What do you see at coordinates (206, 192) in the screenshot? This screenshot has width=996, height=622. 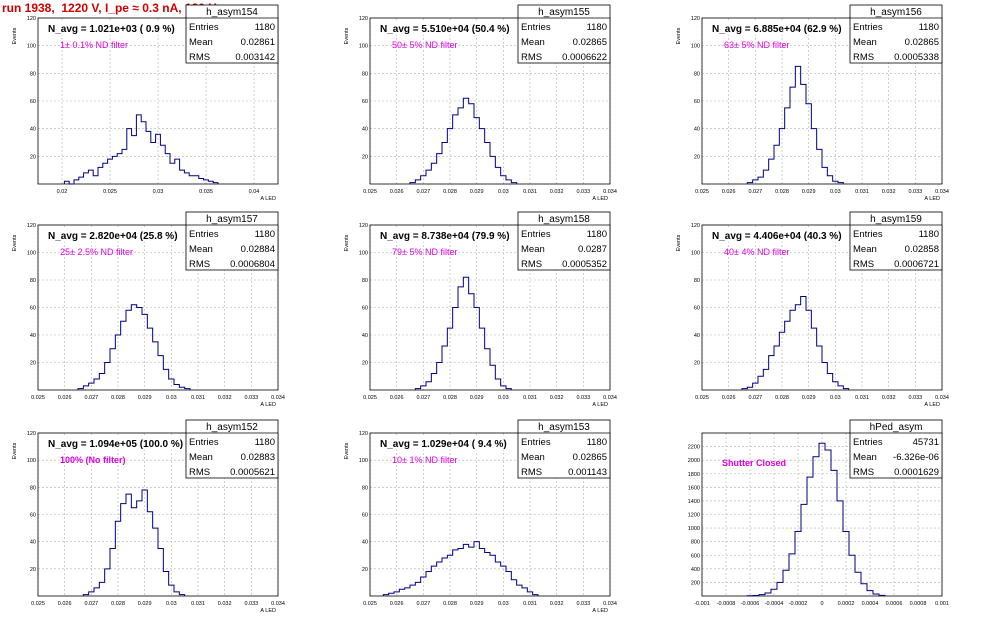 I see `x-tick-label: 0.035` at bounding box center [206, 192].